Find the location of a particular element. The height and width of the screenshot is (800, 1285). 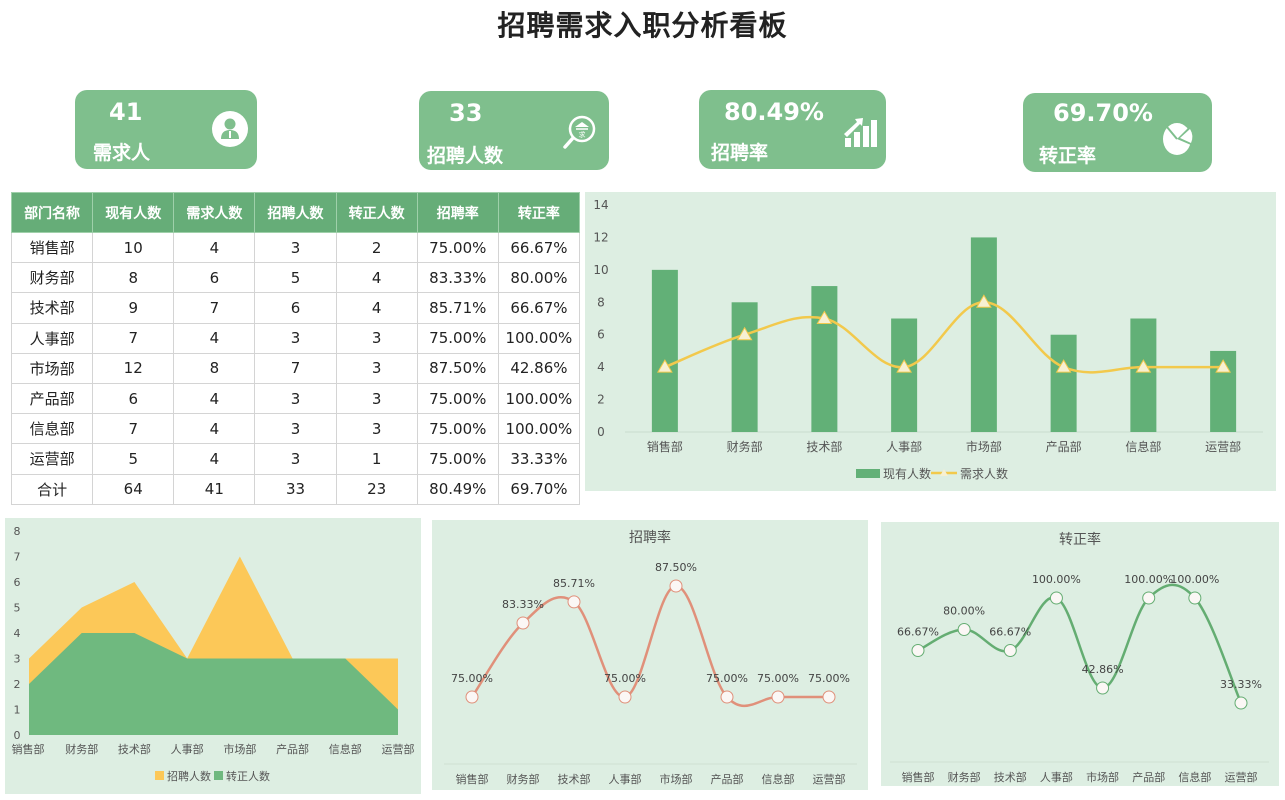

y-tick-label: 6 is located at coordinates (601, 335).